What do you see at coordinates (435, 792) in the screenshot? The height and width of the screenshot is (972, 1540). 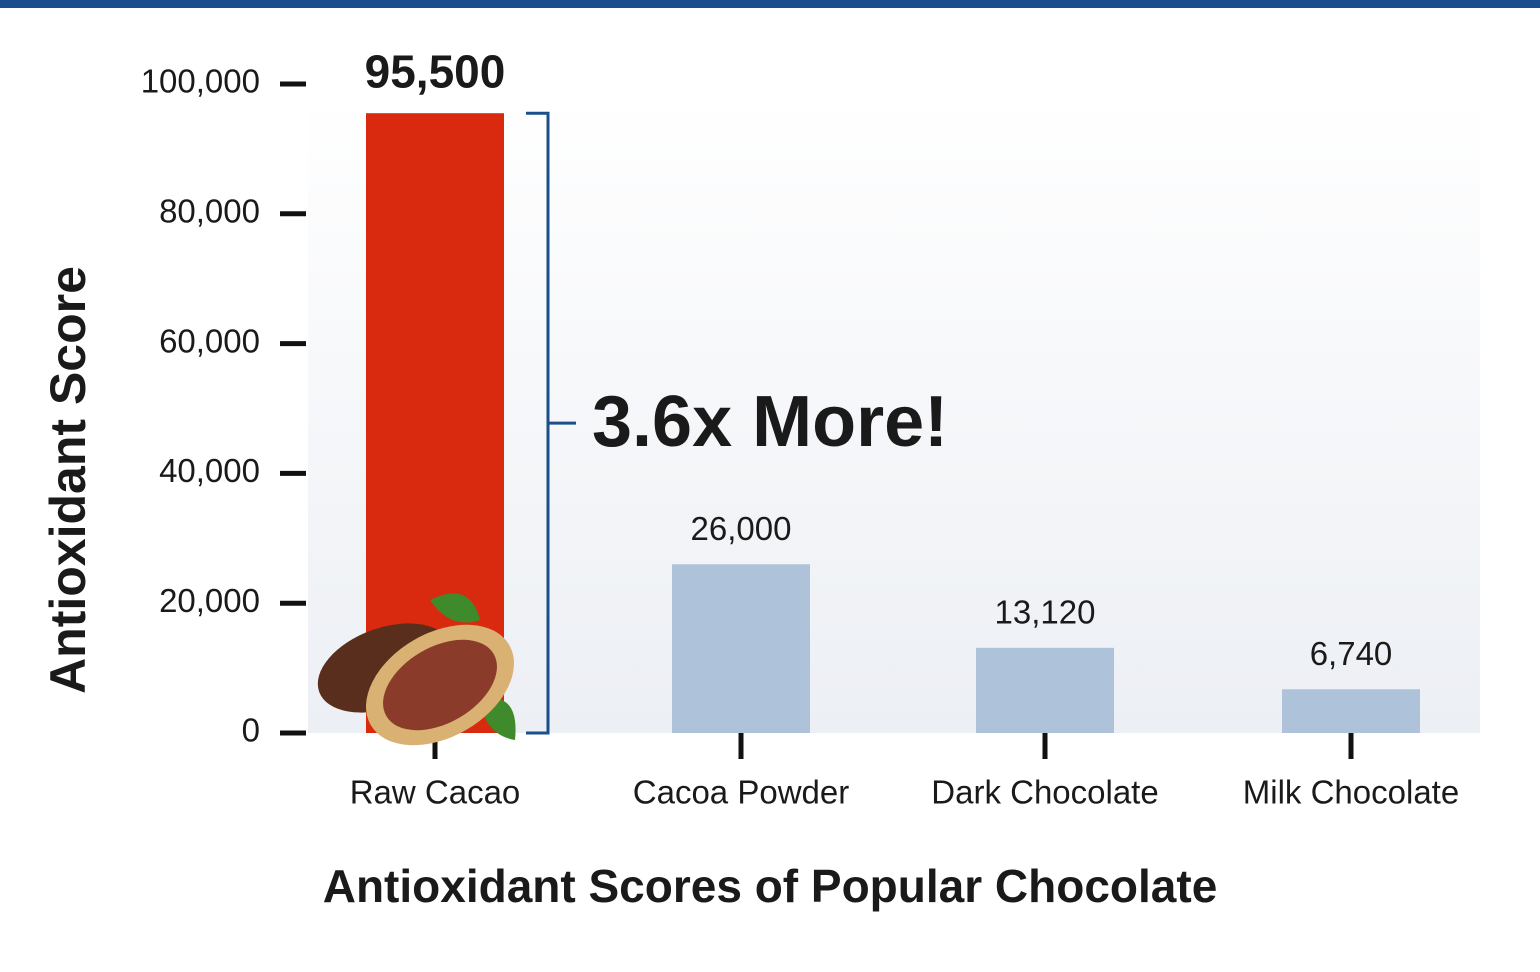 I see `x-tick-label: Raw Cacao` at bounding box center [435, 792].